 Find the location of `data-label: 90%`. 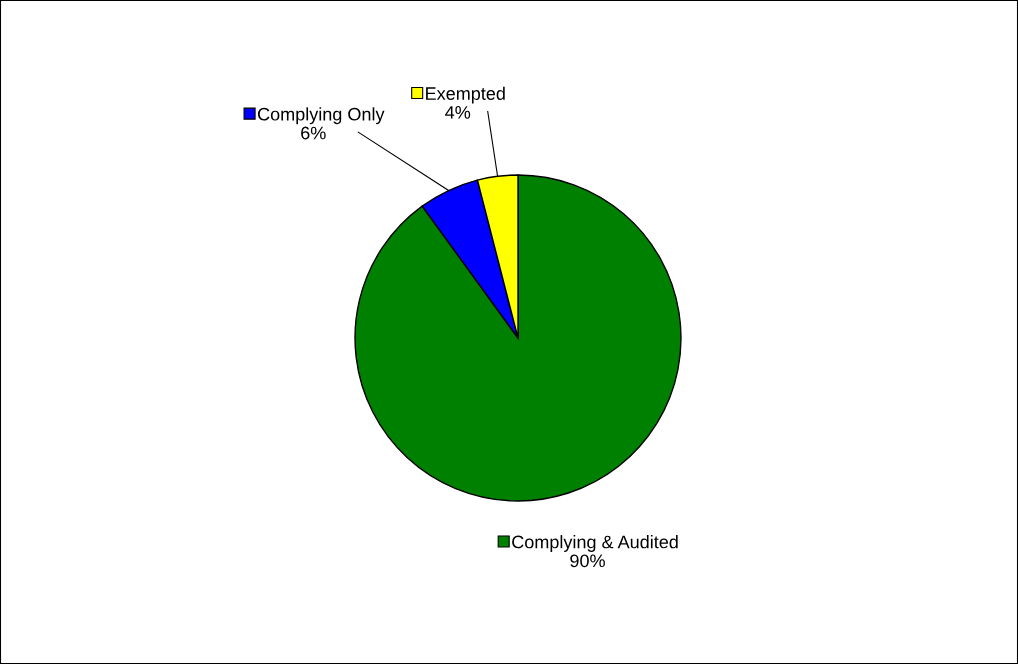

data-label: 90% is located at coordinates (587, 561).